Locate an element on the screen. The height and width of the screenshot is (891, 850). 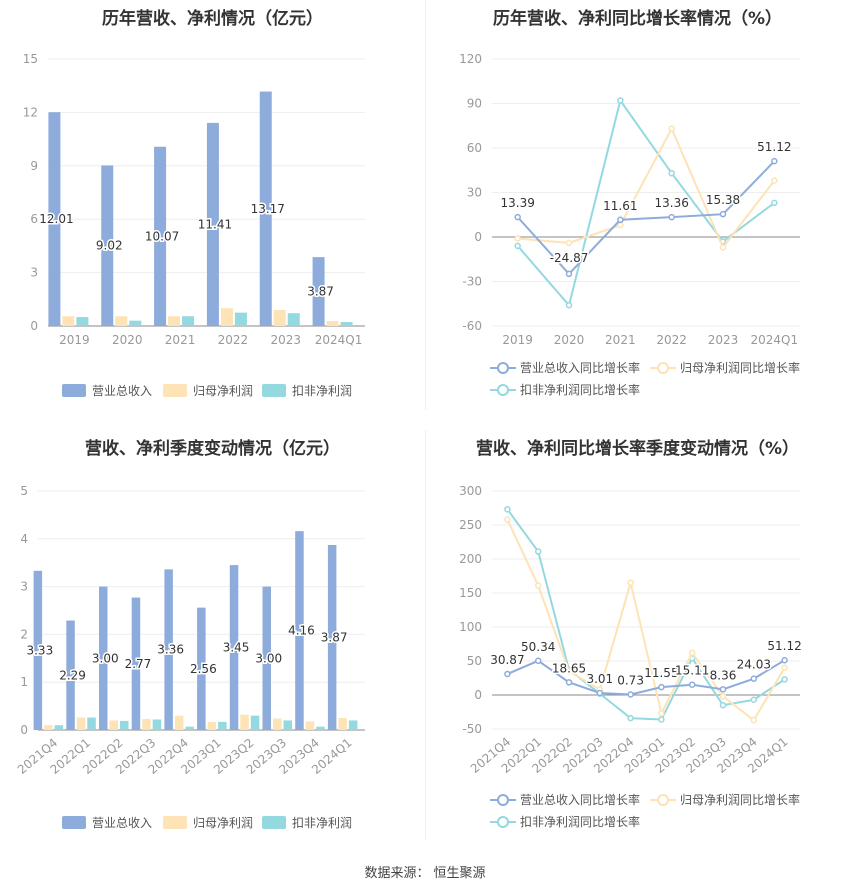
line-data-label: 15.11 is located at coordinates (692, 671).